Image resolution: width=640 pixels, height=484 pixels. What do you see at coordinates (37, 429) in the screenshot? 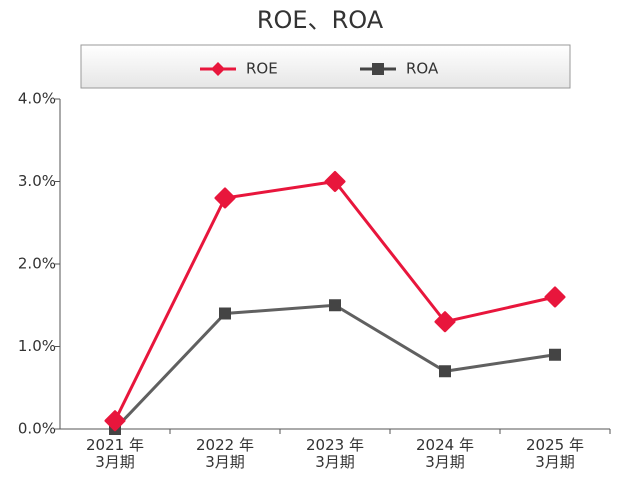
I see `y-tick-label: 0.0%` at bounding box center [37, 429].